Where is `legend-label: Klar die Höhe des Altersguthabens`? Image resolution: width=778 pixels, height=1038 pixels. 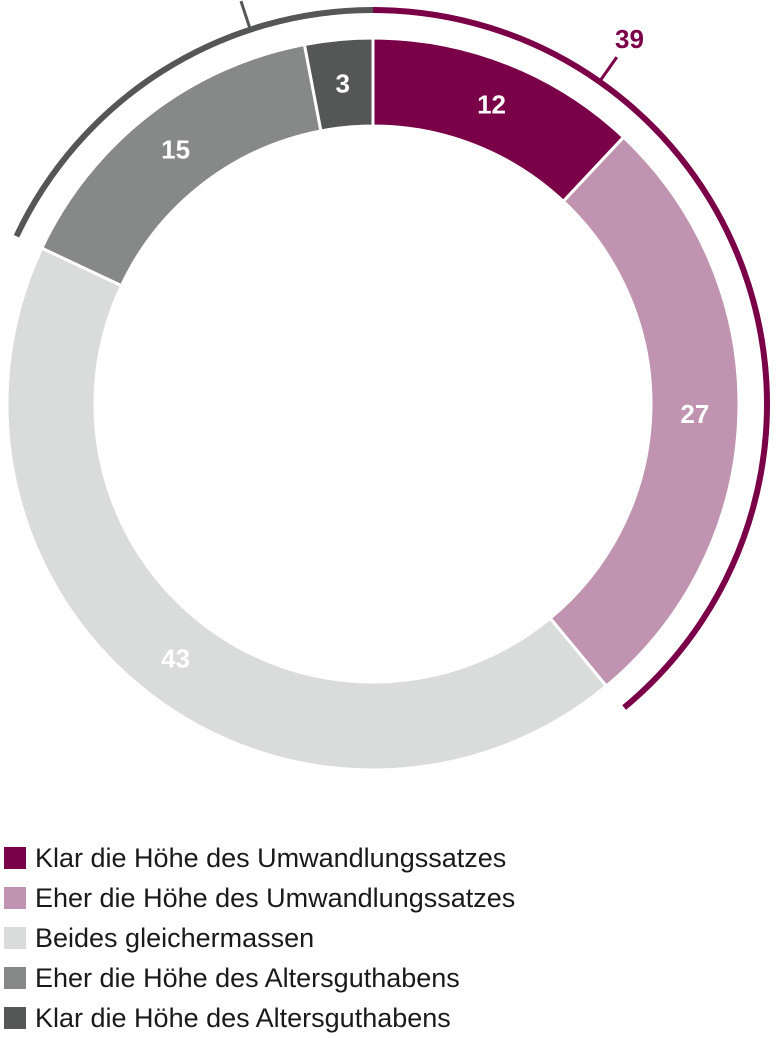
legend-label: Klar die Höhe des Altersguthabens is located at coordinates (243, 1017).